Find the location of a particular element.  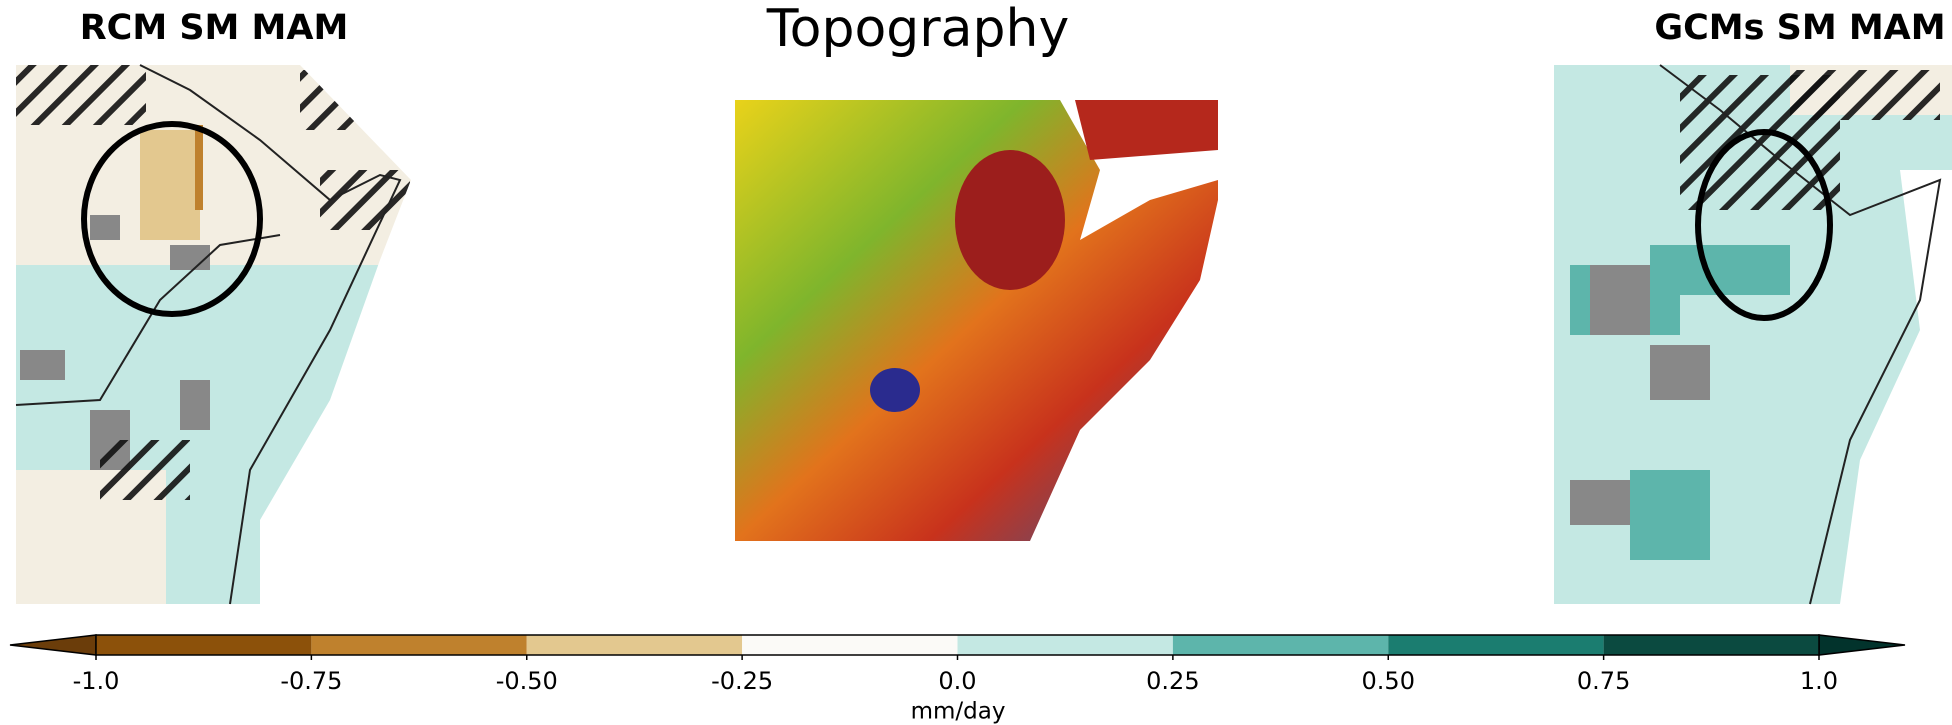

colorbar-tick-label: 0.0 is located at coordinates (957, 681).